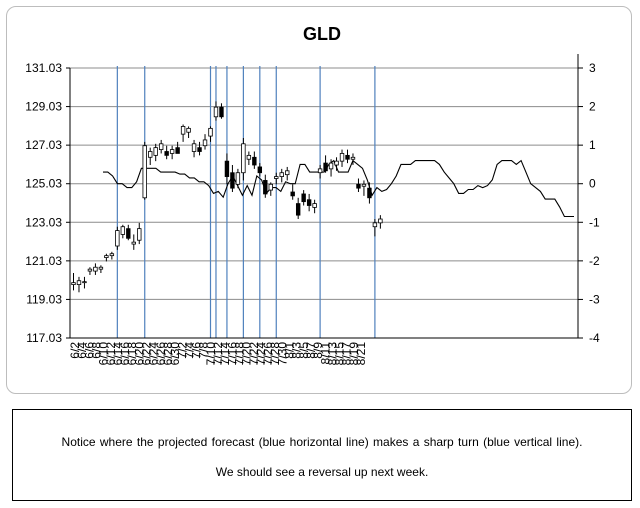 This screenshot has width=640, height=508. I want to click on x-tick-label: 8/1, so click(290, 350).